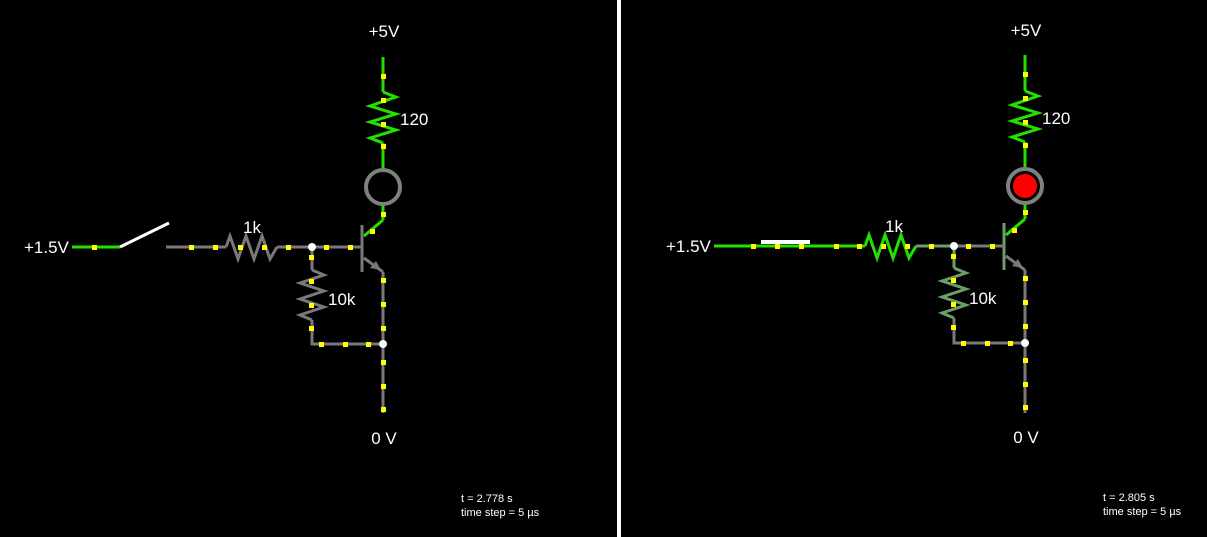 This screenshot has width=1207, height=537. Describe the element at coordinates (487, 499) in the screenshot. I see `time-readout: t = 2.778 s` at that location.